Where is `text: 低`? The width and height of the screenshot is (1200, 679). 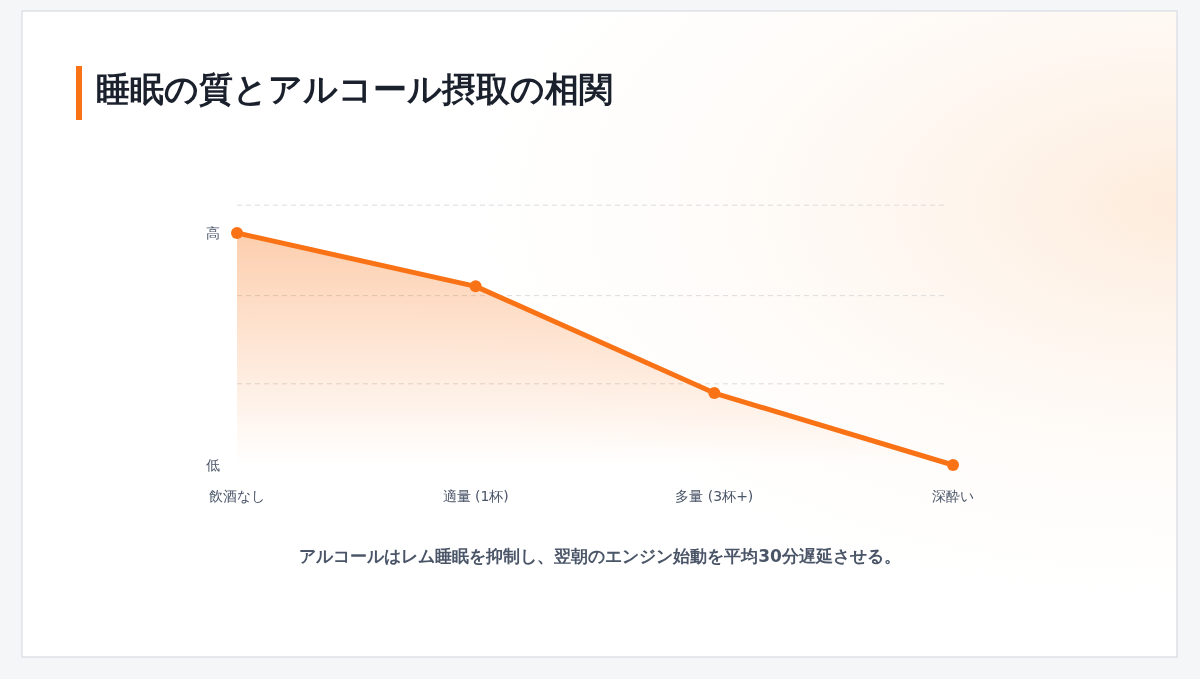
text: 低 is located at coordinates (213, 465).